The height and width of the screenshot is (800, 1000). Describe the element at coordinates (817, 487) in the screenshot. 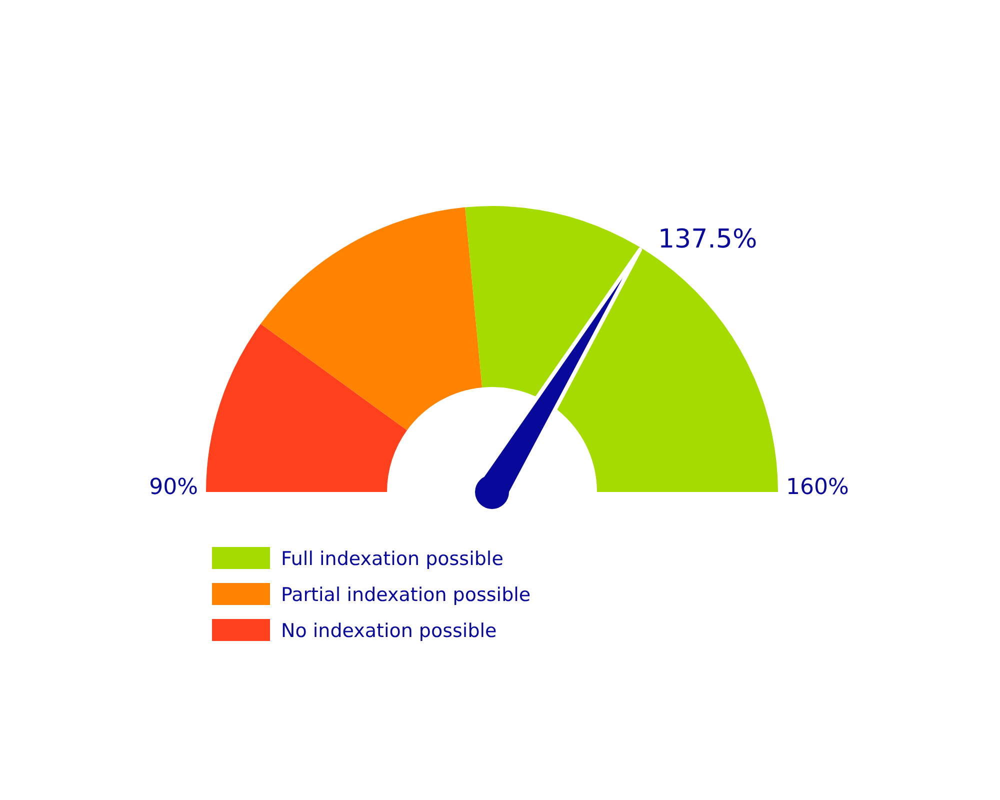

I see `text: 160%` at that location.